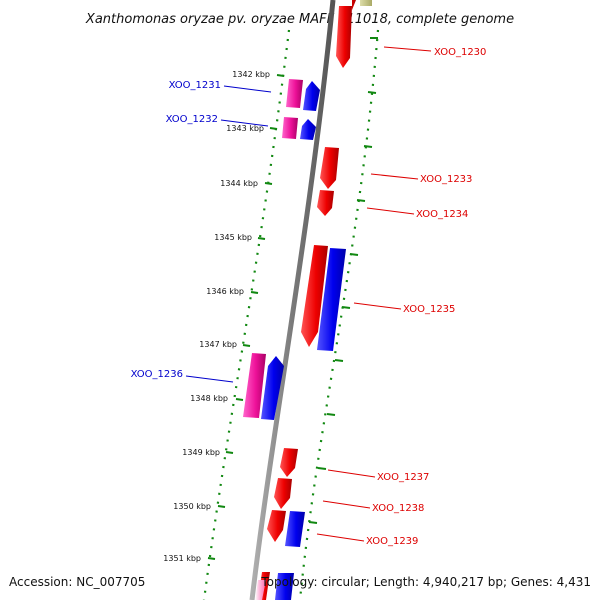 The height and width of the screenshot is (600, 600). Describe the element at coordinates (157, 374) in the screenshot. I see `gene-label-xoo-1236: XOO_1236` at that location.